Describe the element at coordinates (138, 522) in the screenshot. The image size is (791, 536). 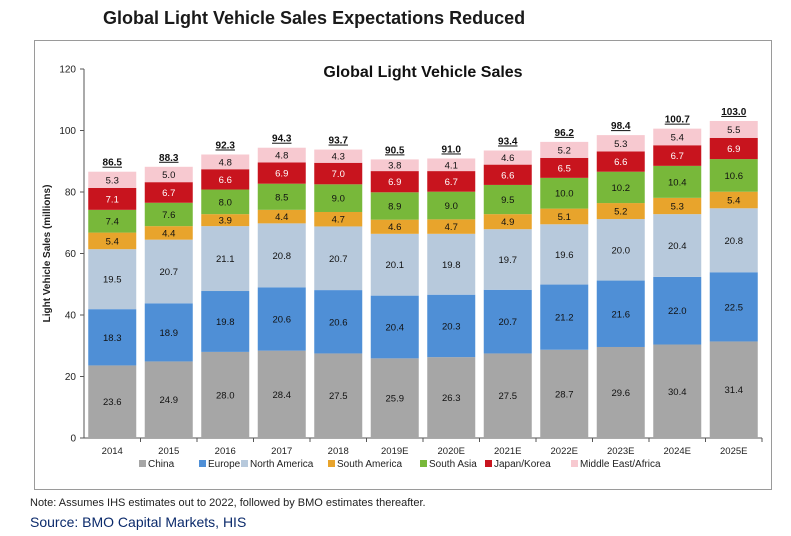
I see `source-line: Source: BMO Capital Markets, HIS` at that location.